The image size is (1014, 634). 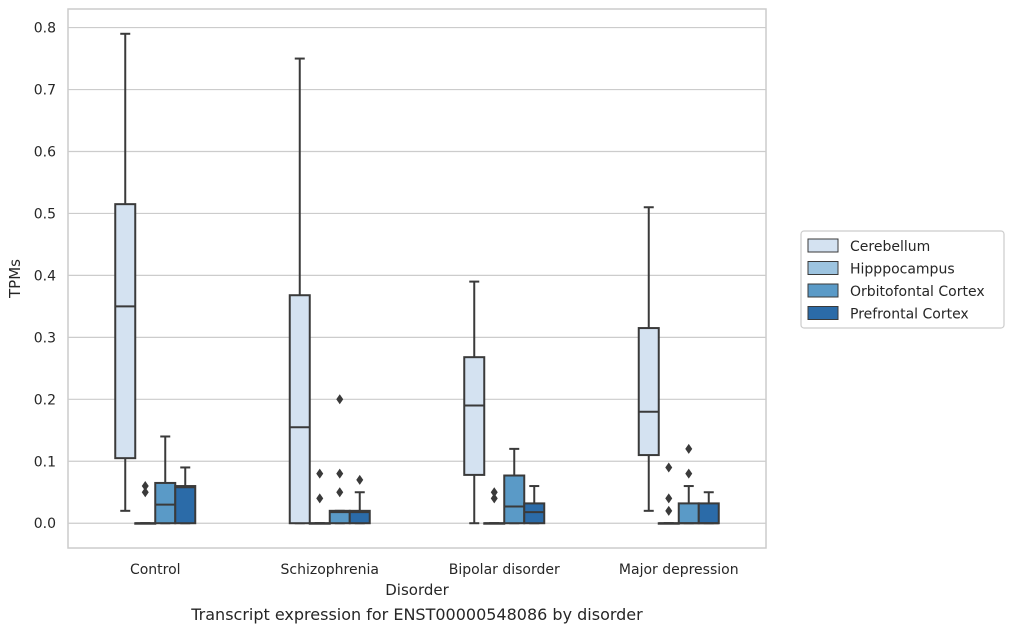 I want to click on legend-label: Prefrontal Cortex, so click(x=909, y=315).